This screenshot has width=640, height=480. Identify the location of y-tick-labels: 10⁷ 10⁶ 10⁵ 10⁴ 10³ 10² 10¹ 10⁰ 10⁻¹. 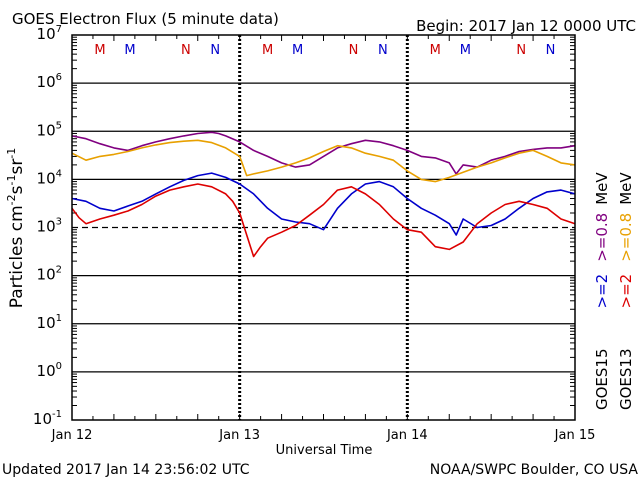
(47, 226).